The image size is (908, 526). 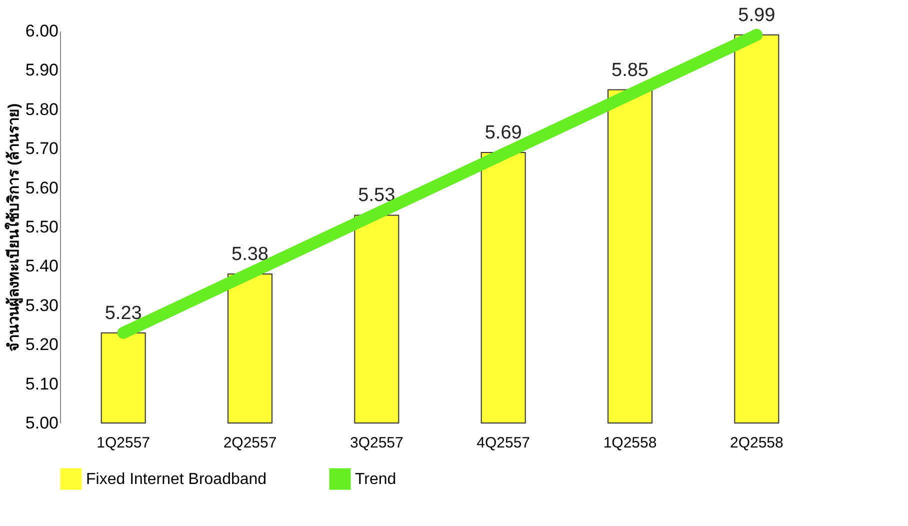 What do you see at coordinates (123, 443) in the screenshot?
I see `x-tick-label: 1Q2557` at bounding box center [123, 443].